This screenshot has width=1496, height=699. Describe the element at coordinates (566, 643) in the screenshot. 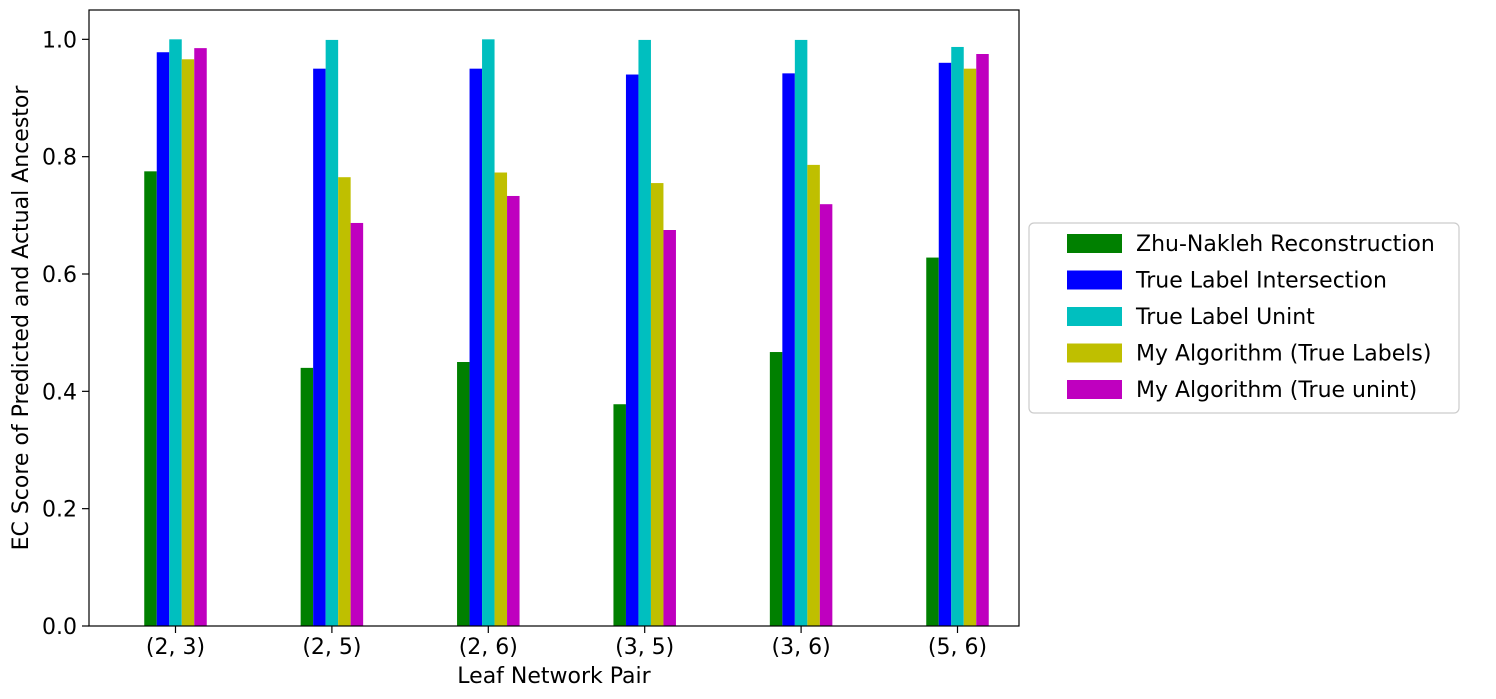

I see `x-axis: (2, 3) (2, 5) (2, 6) (3, 5) (3, 6) (5, 6)` at that location.